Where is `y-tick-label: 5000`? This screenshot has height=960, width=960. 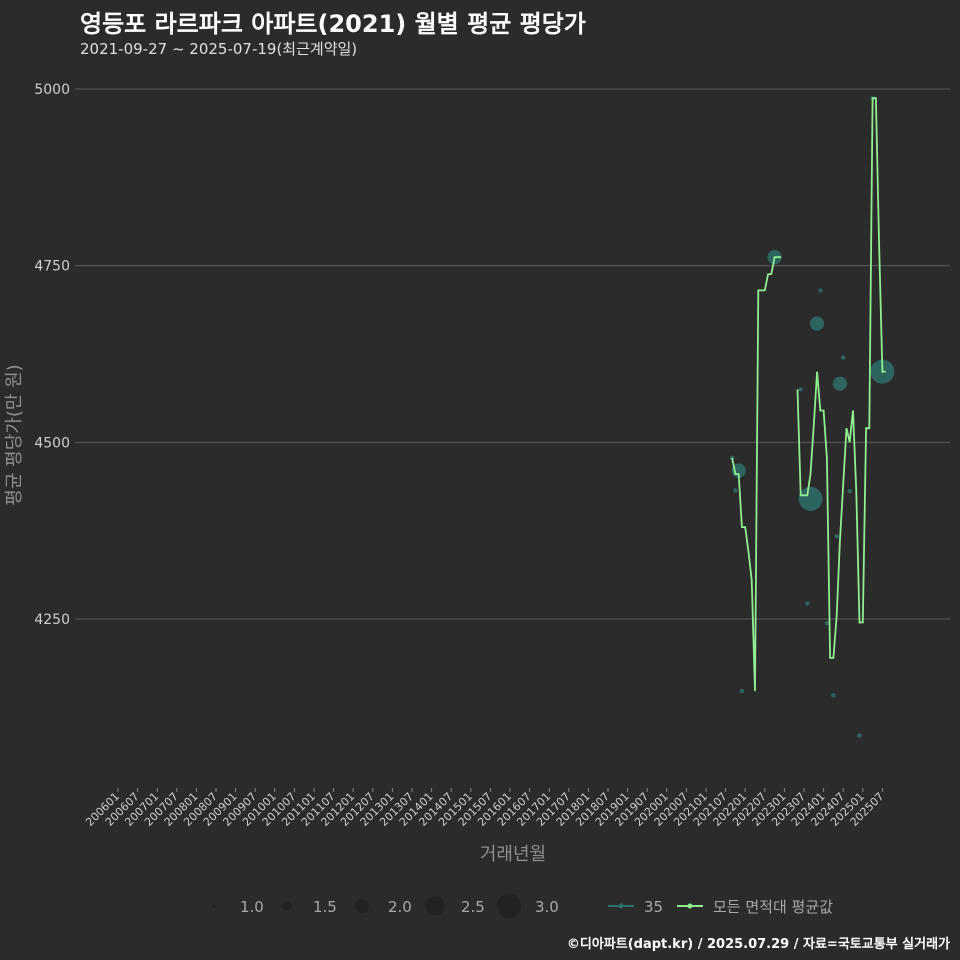
y-tick-label: 5000 is located at coordinates (52, 90).